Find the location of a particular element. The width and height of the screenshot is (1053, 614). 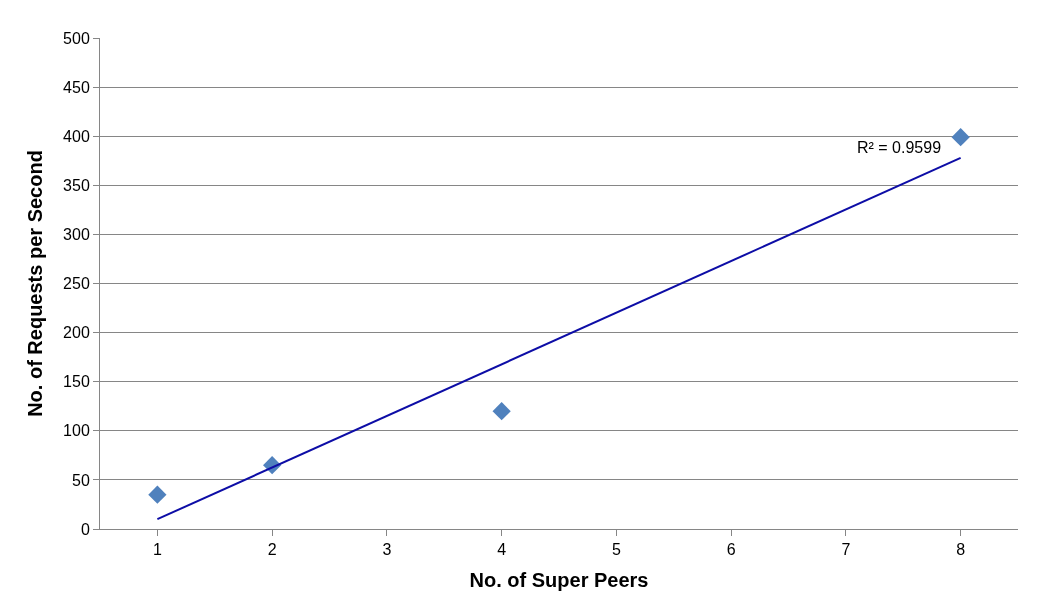

x-tick-label: 8 is located at coordinates (961, 550).